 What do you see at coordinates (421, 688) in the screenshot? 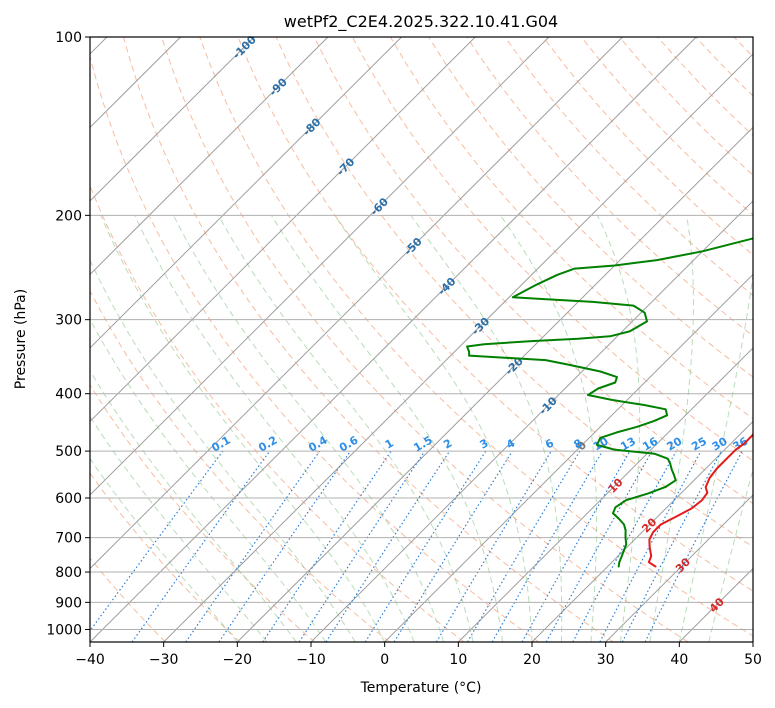
I see `x-axis-label: Temperature (°C)` at bounding box center [421, 688].